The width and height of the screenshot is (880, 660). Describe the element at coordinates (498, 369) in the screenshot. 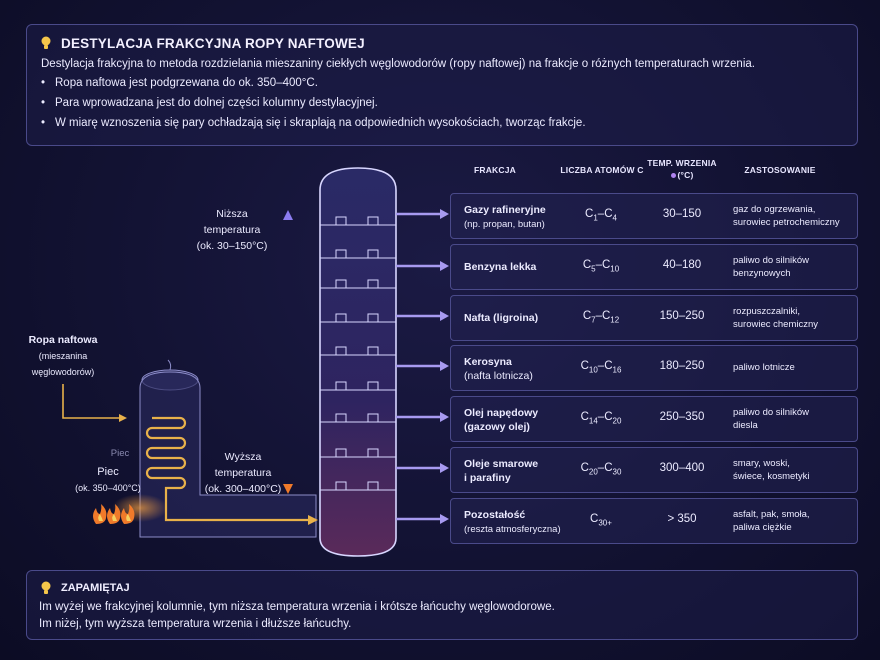

I see `fraction-name: Kerosyna (nafta lotnicza)` at that location.